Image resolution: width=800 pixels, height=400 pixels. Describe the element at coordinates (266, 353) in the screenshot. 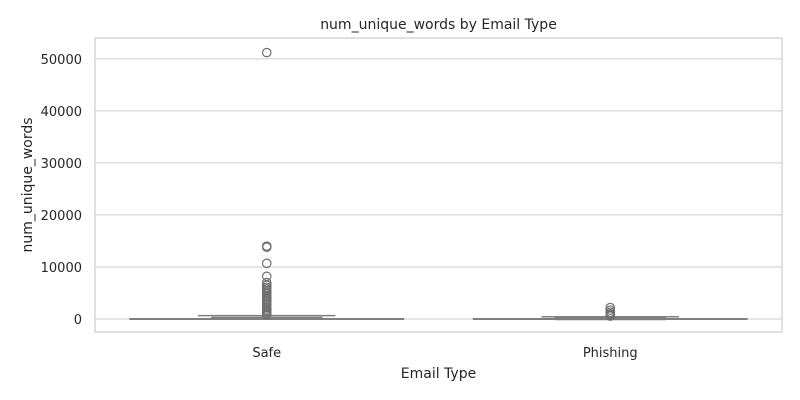

I see `x-tick-label: Safe` at that location.